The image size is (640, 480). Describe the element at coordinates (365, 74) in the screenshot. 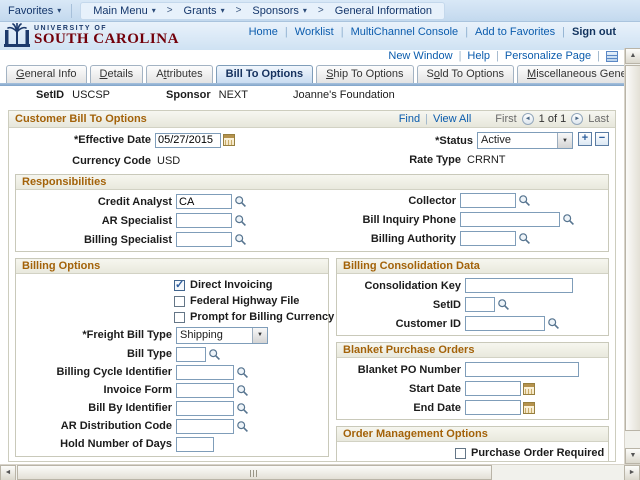

I see `tab-ship-to-options: Ship To Options` at that location.